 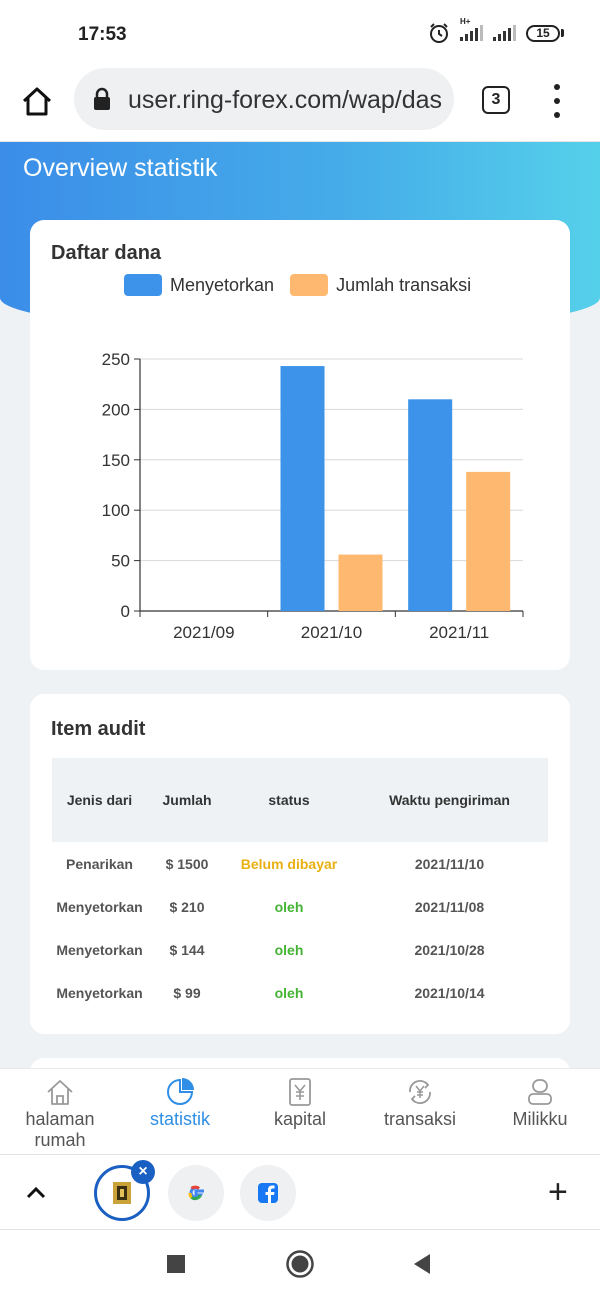 What do you see at coordinates (179, 1119) in the screenshot?
I see `nav-label-statistics: statistik` at bounding box center [179, 1119].